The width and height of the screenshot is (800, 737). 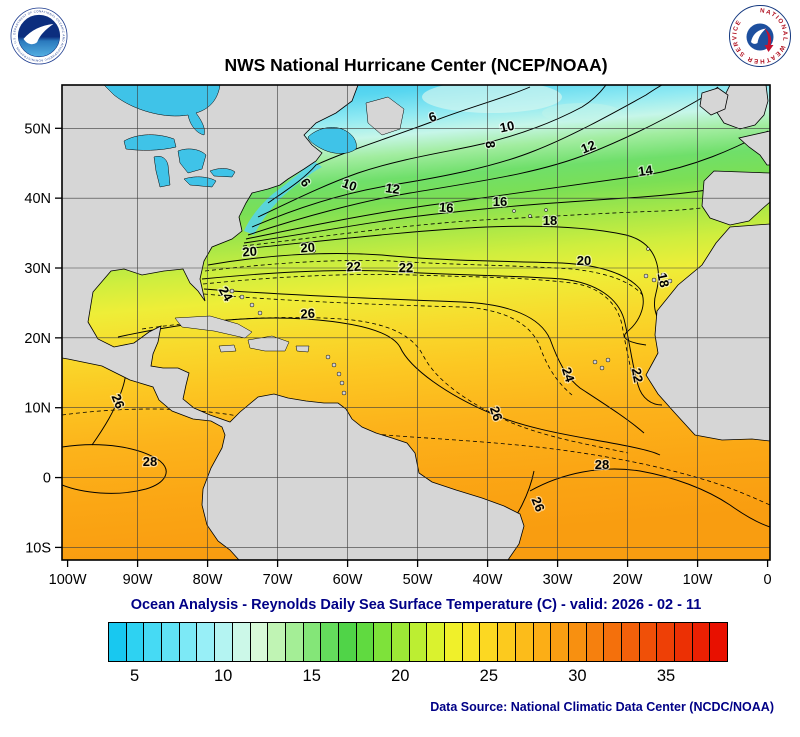 What do you see at coordinates (213, 327) in the screenshot?
I see `island-cuba` at bounding box center [213, 327].